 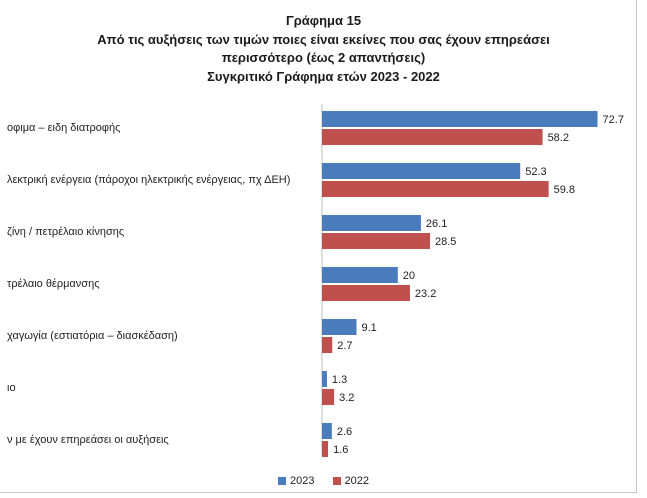 What do you see at coordinates (368, 328) in the screenshot?
I see `value-label-2023: 9.1` at bounding box center [368, 328].